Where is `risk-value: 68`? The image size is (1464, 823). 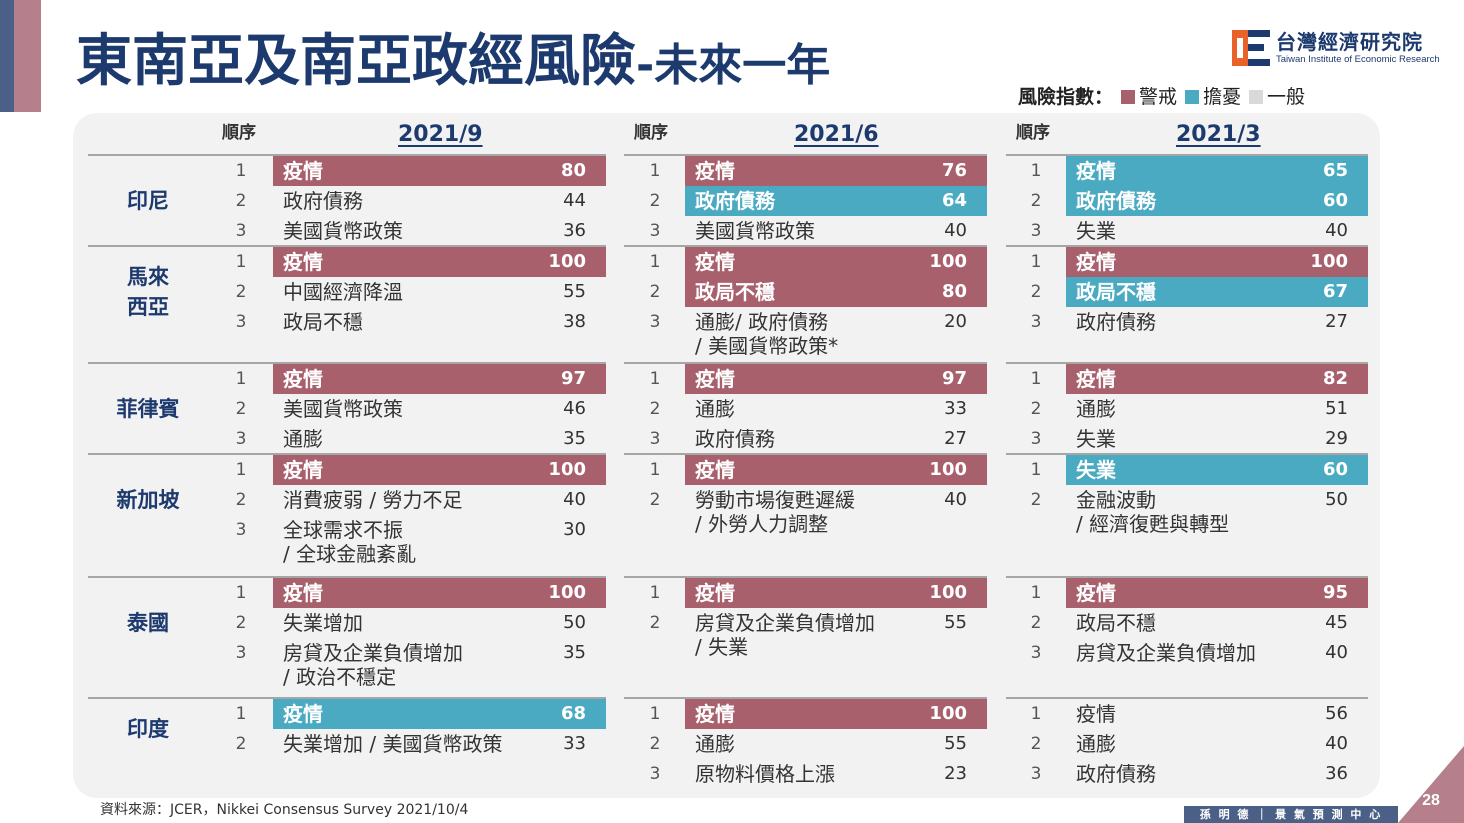
risk-value: 68 is located at coordinates (573, 713).